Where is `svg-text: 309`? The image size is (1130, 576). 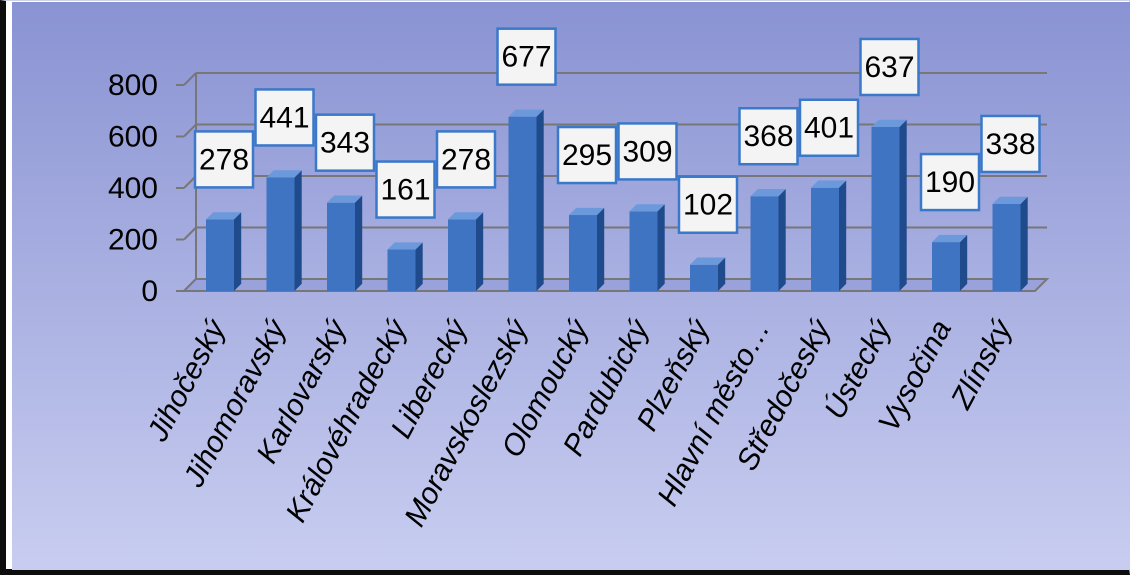 svg-text: 309 is located at coordinates (647, 151).